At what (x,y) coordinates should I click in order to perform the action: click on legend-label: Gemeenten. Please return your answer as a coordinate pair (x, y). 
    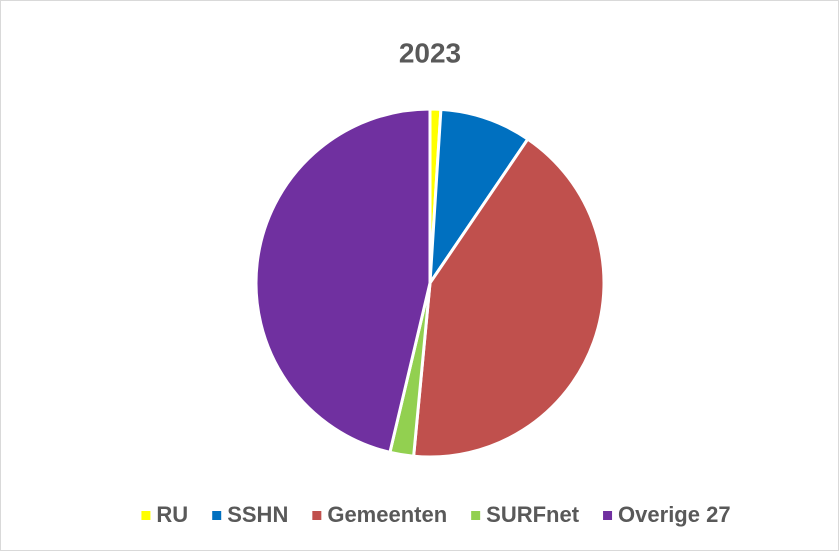
    Looking at the image, I should click on (387, 514).